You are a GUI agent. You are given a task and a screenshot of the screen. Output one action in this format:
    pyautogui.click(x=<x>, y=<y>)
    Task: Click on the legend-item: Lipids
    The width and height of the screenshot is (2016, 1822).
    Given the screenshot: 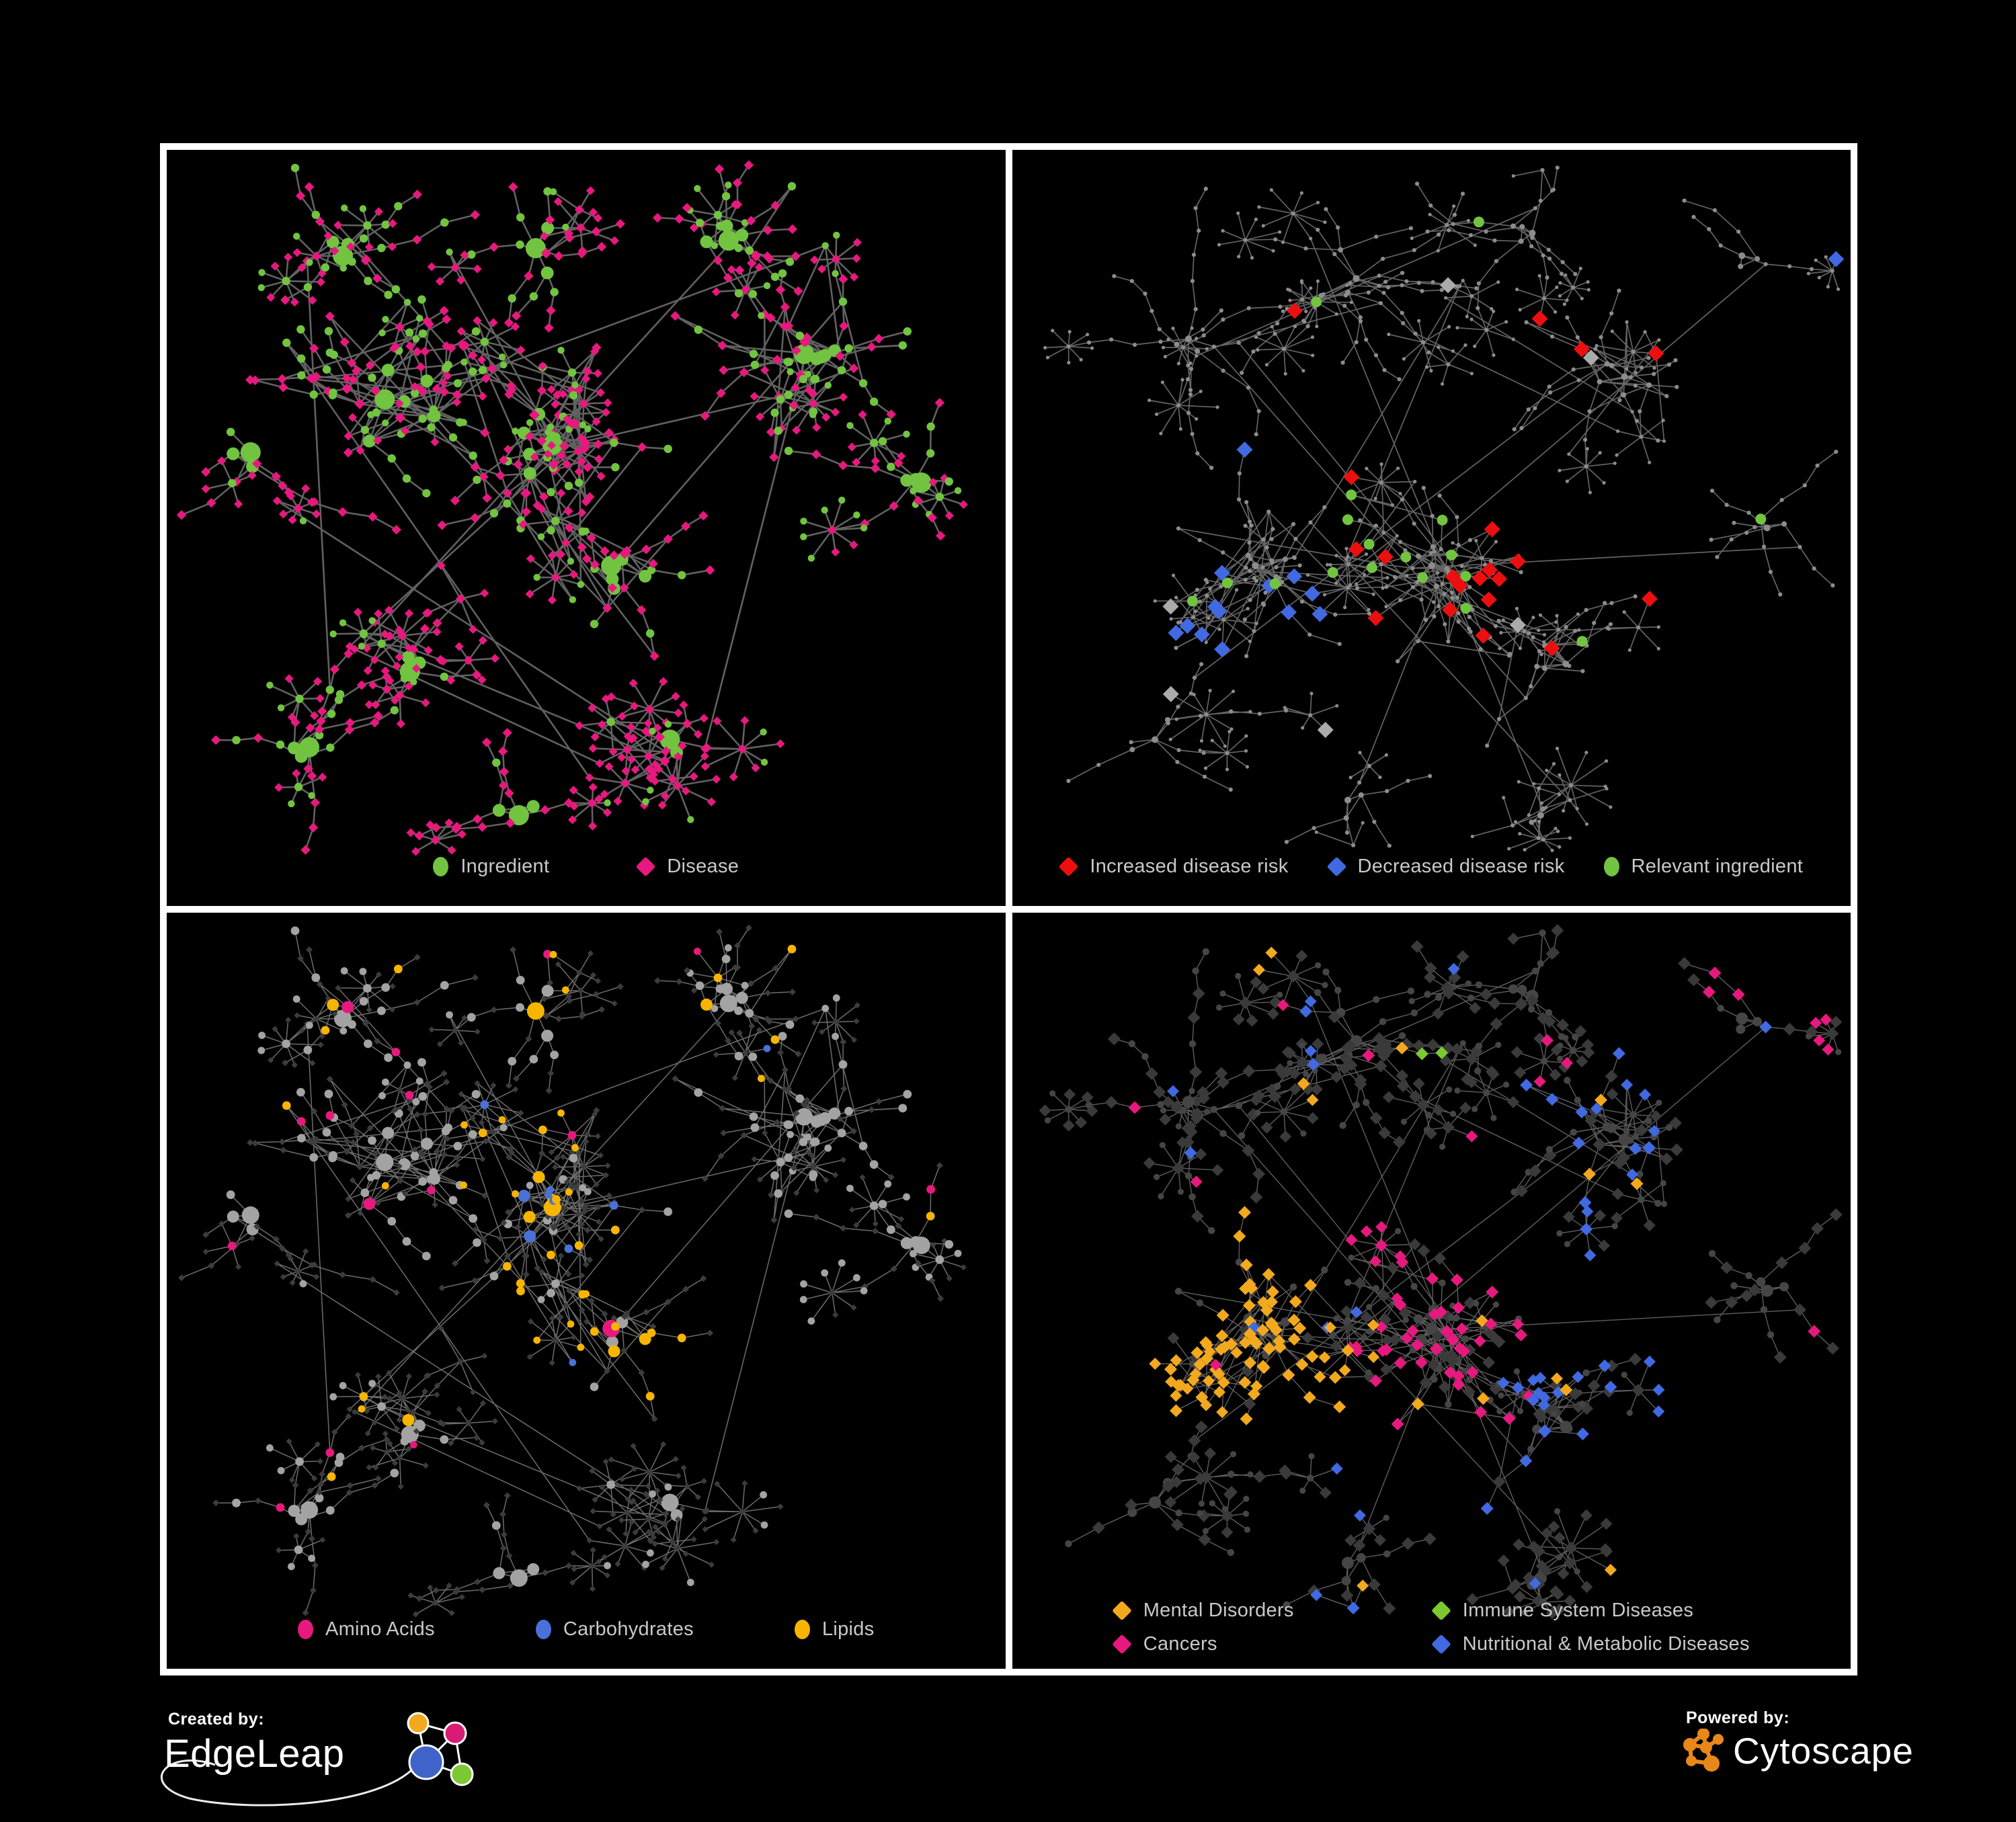 What is the action you would take?
    pyautogui.click(x=835, y=1630)
    